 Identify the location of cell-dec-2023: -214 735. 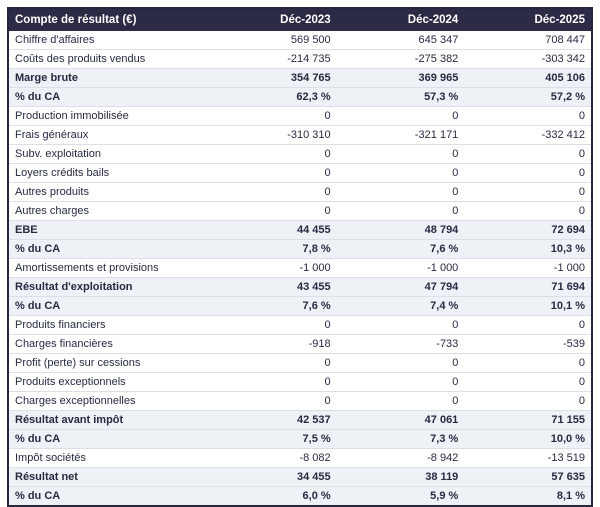
(273, 59).